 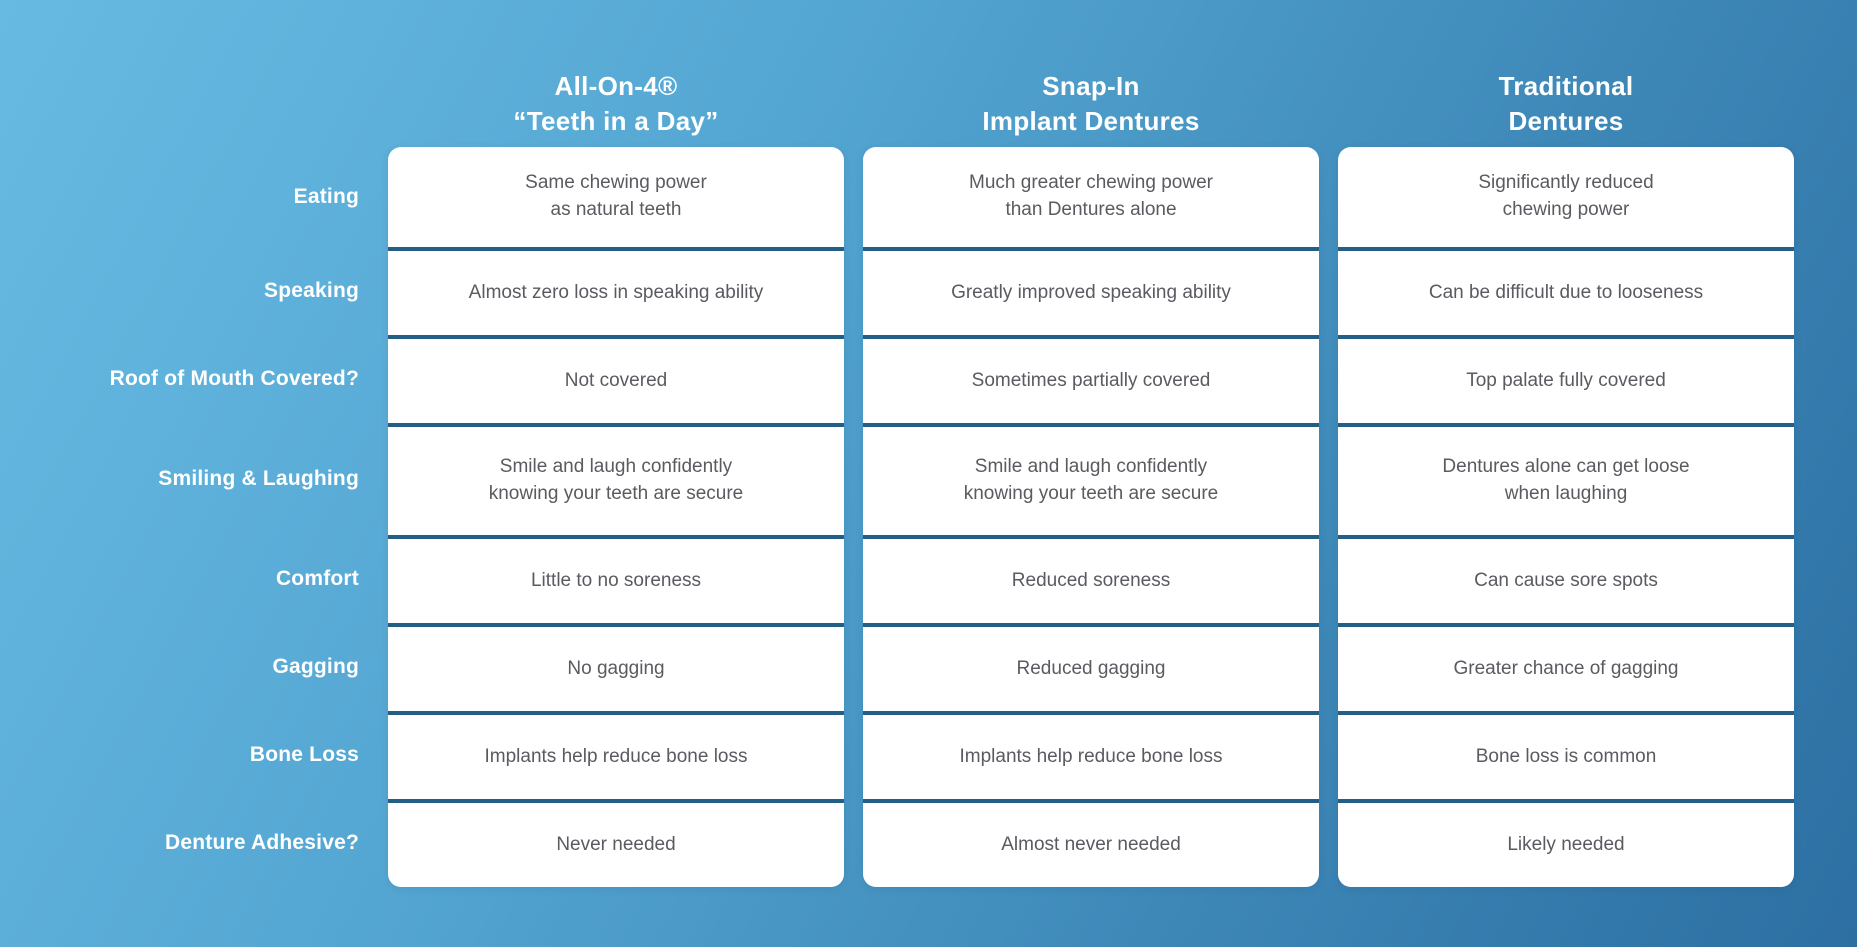 What do you see at coordinates (1566, 579) in the screenshot?
I see `table-cell: Can cause sore spots` at bounding box center [1566, 579].